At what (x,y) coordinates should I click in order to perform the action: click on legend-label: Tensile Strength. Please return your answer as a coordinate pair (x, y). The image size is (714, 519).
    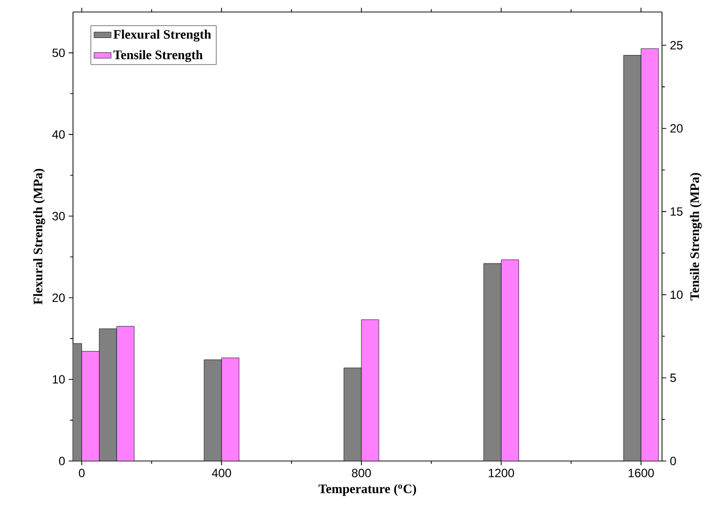
    Looking at the image, I should click on (158, 56).